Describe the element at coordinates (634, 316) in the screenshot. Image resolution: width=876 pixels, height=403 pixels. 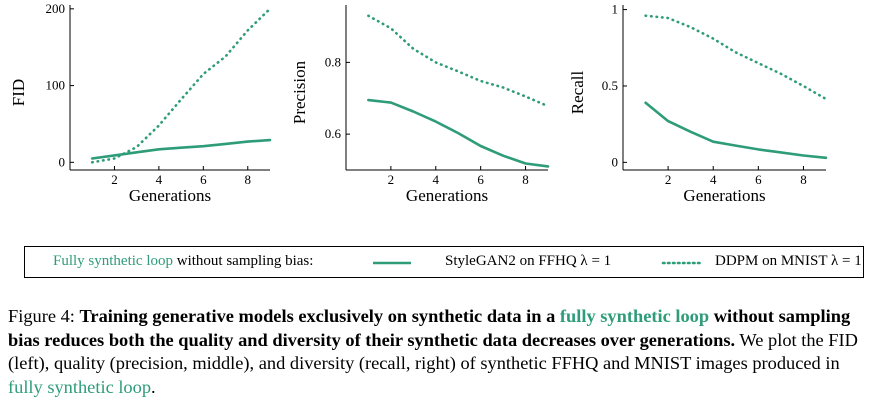
I see `caption-link-1: fully synthetic loop` at that location.